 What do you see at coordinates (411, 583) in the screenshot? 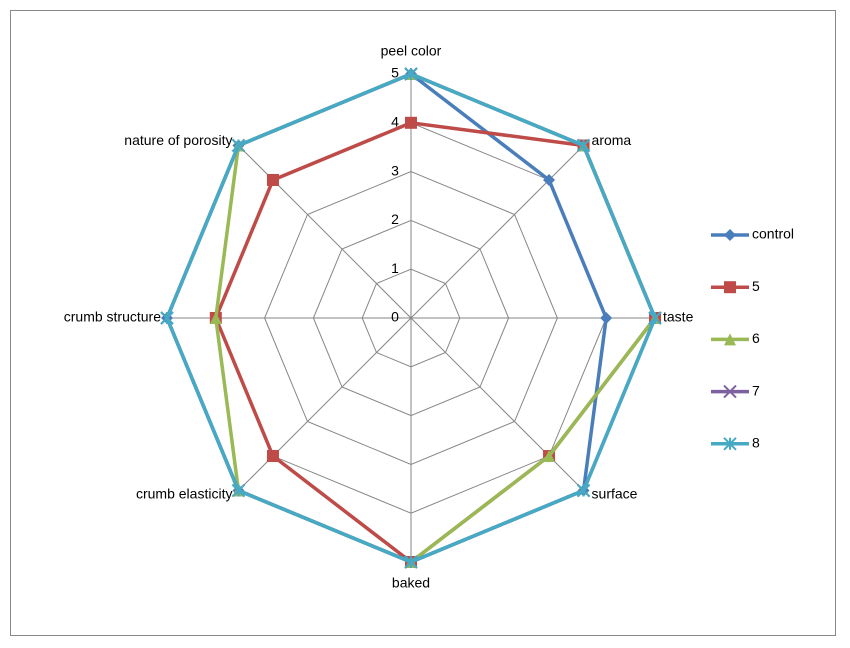
I see `category-label: baked` at bounding box center [411, 583].